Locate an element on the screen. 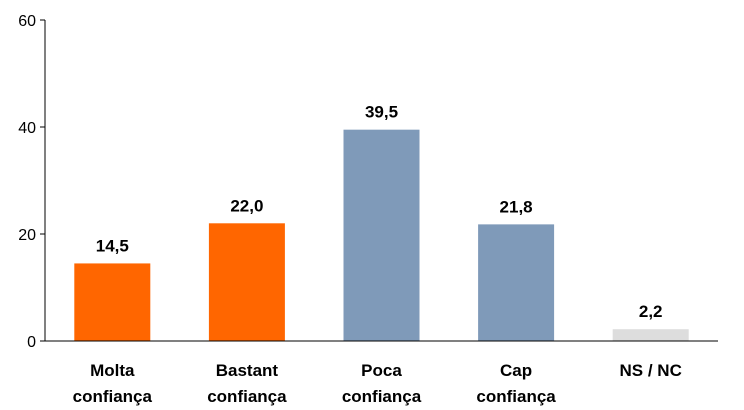 This screenshot has width=744, height=410. x-category-label: NS / NC is located at coordinates (651, 370).